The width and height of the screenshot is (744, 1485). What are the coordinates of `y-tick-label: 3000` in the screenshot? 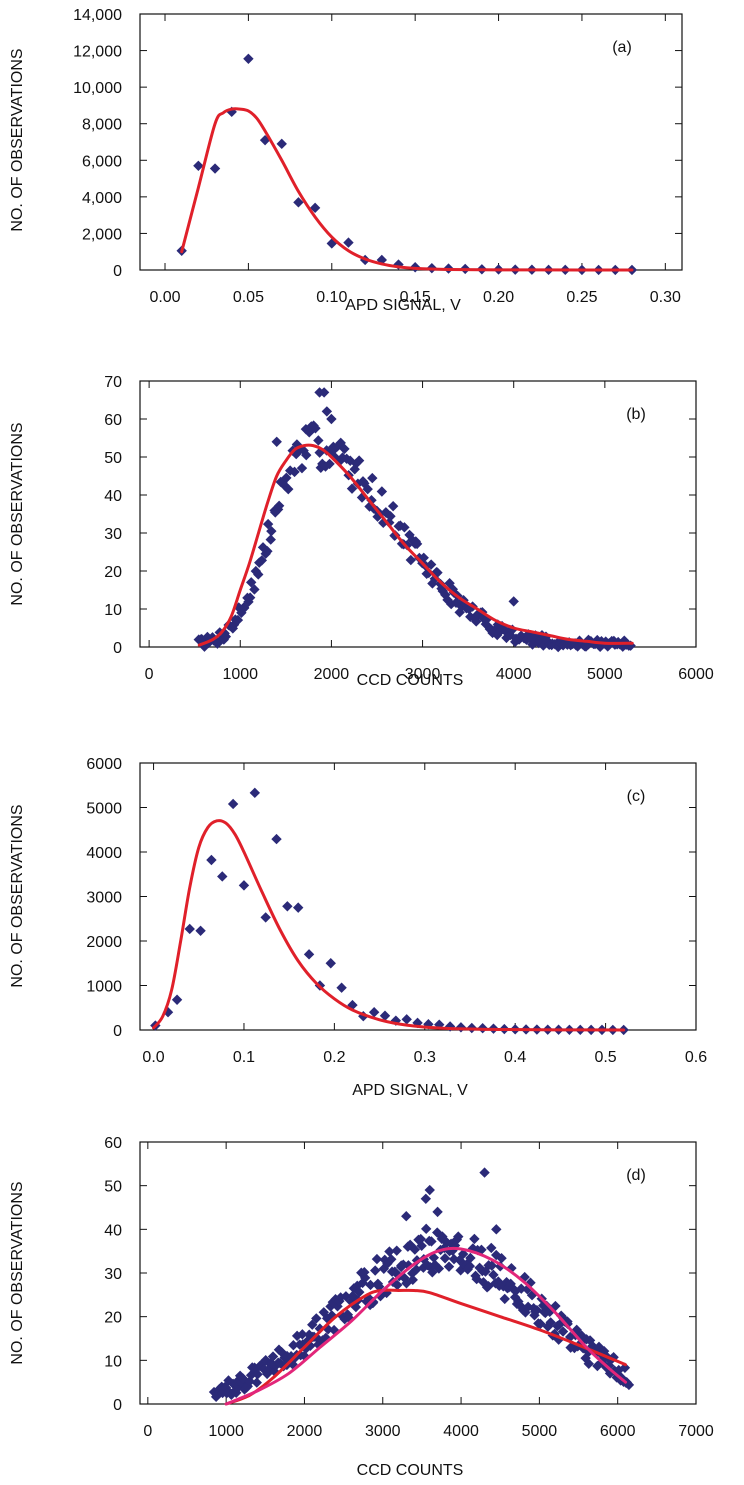 It's located at (104, 898).